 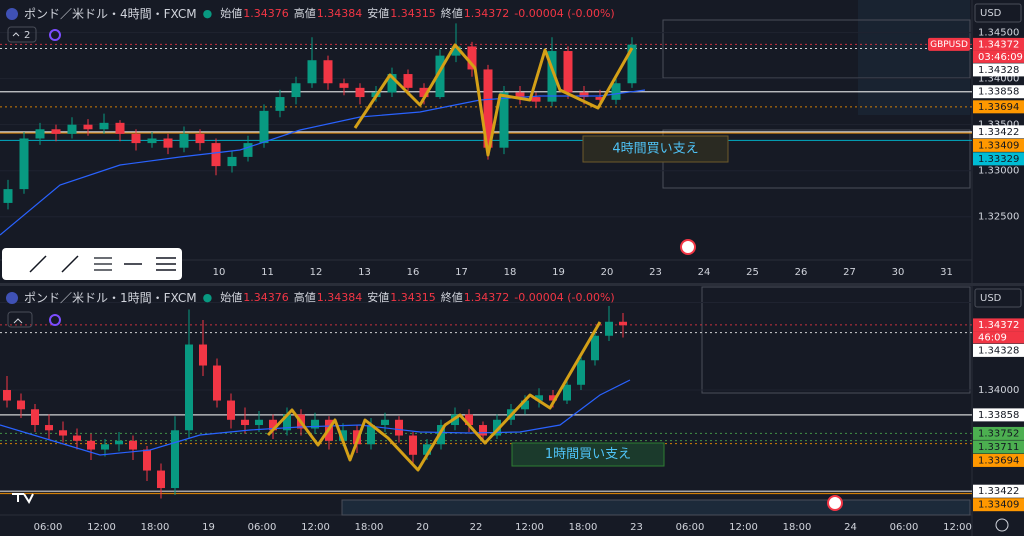 I want to click on ohlc-label: 安値, so click(x=378, y=13).